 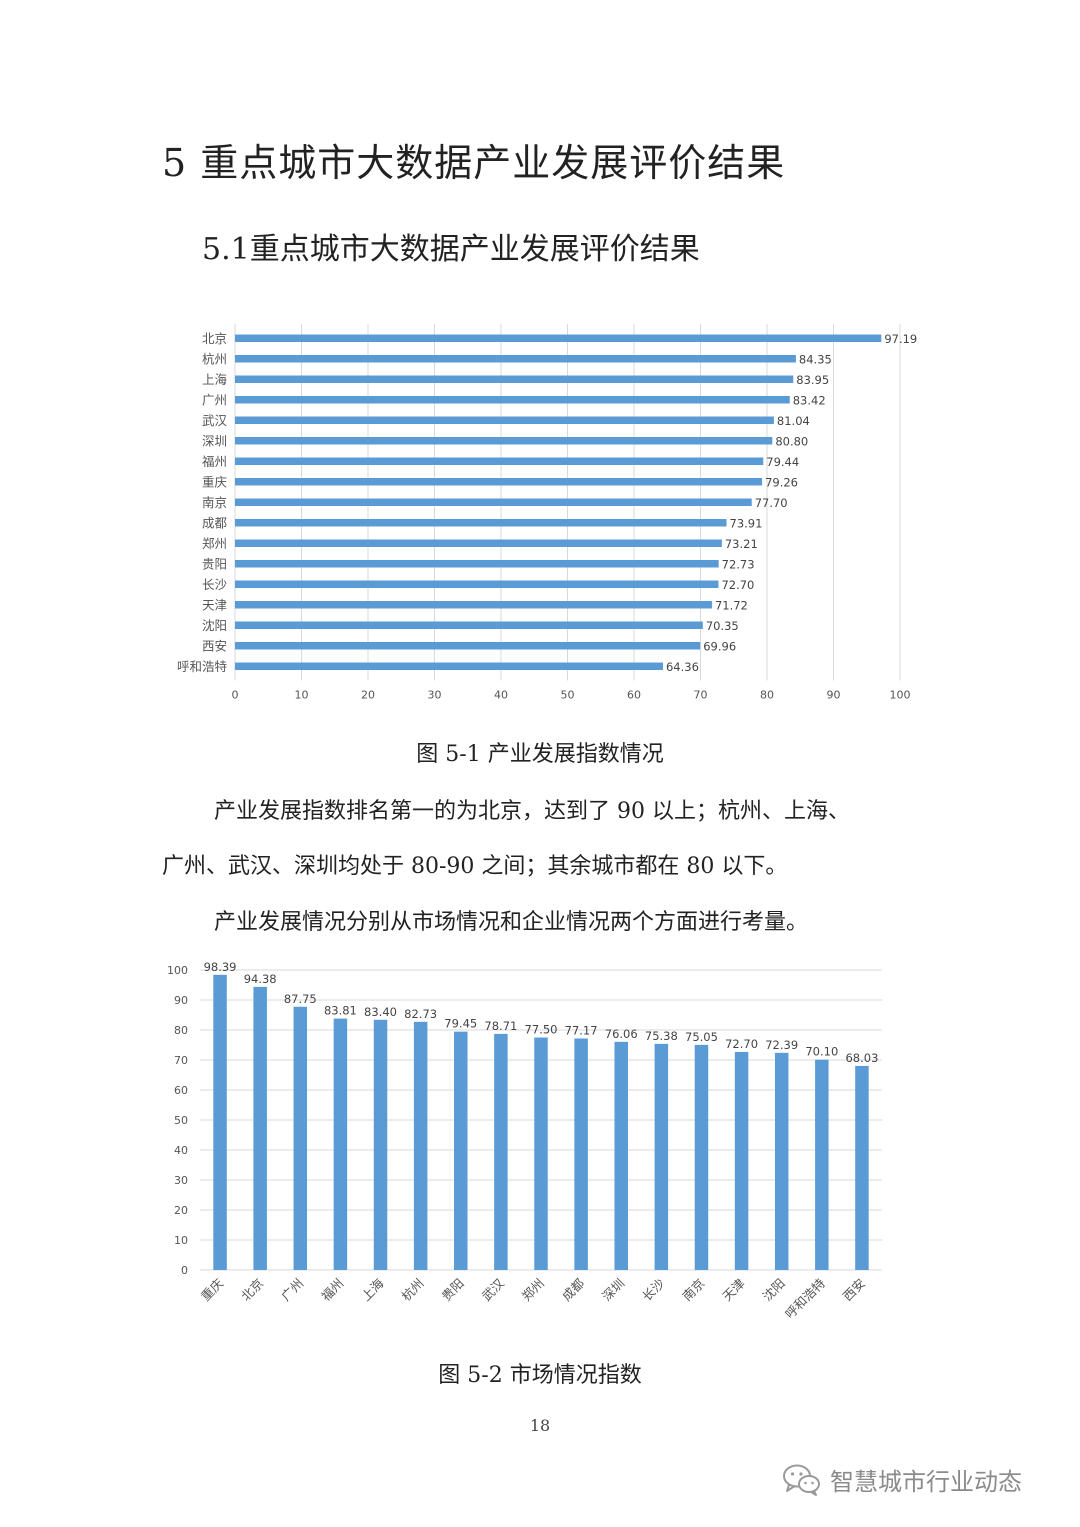 What do you see at coordinates (340, 1011) in the screenshot?
I see `value-label: 83.81` at bounding box center [340, 1011].